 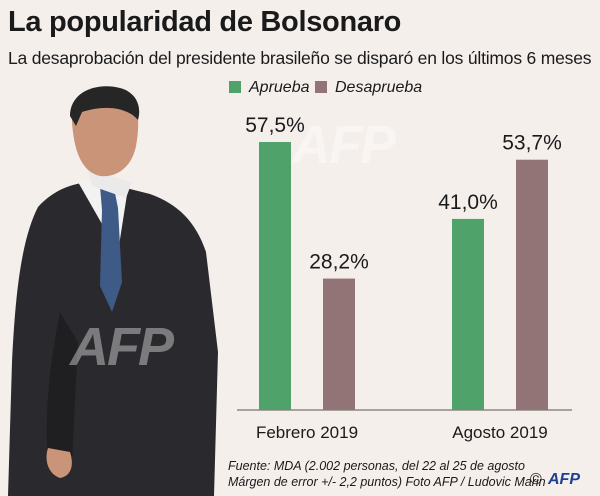 I want to click on category-label: Agosto 2019, so click(x=499, y=432).